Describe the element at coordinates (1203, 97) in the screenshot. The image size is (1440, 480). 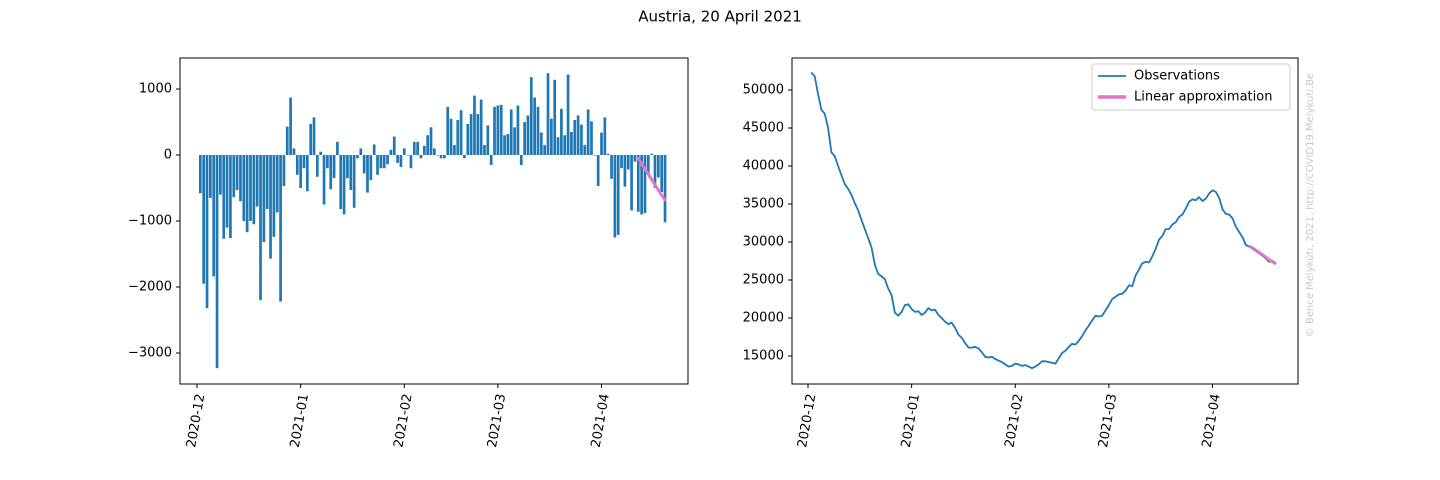
I see `legend-label: Linear approximation` at that location.